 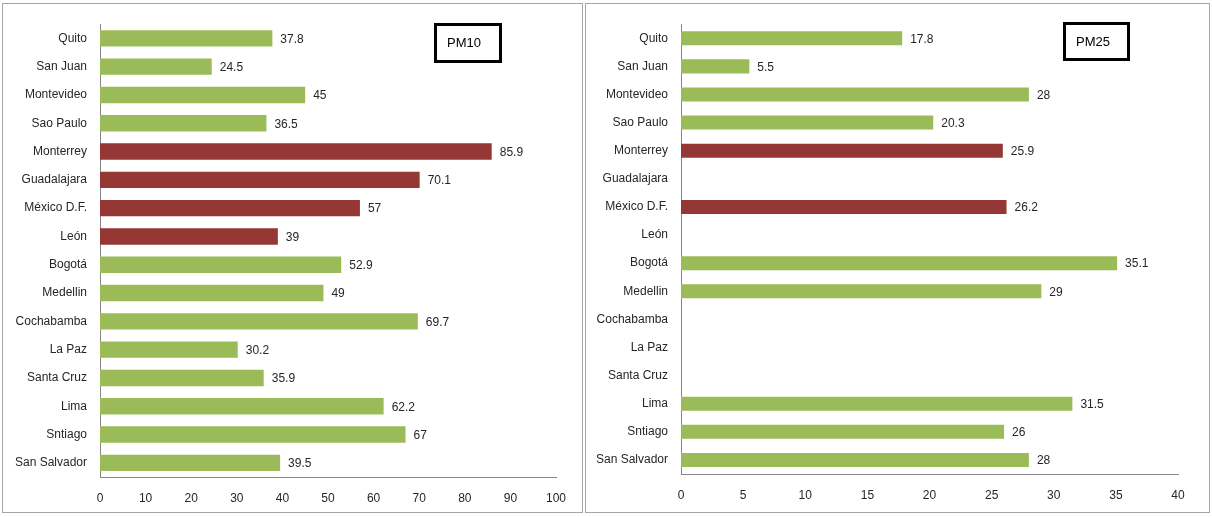 What do you see at coordinates (373, 497) in the screenshot?
I see `x-tick-label: 60` at bounding box center [373, 497].